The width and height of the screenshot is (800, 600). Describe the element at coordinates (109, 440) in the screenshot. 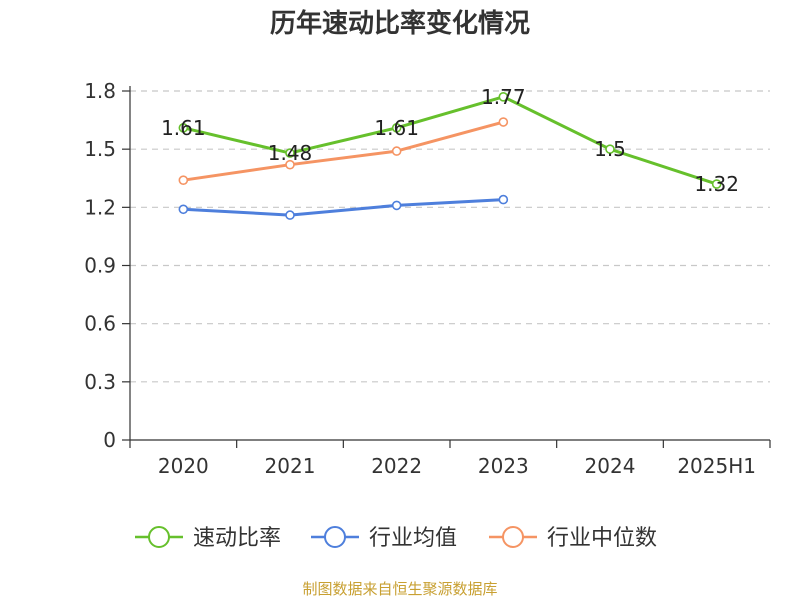

I see `y-tick-label: 0` at that location.